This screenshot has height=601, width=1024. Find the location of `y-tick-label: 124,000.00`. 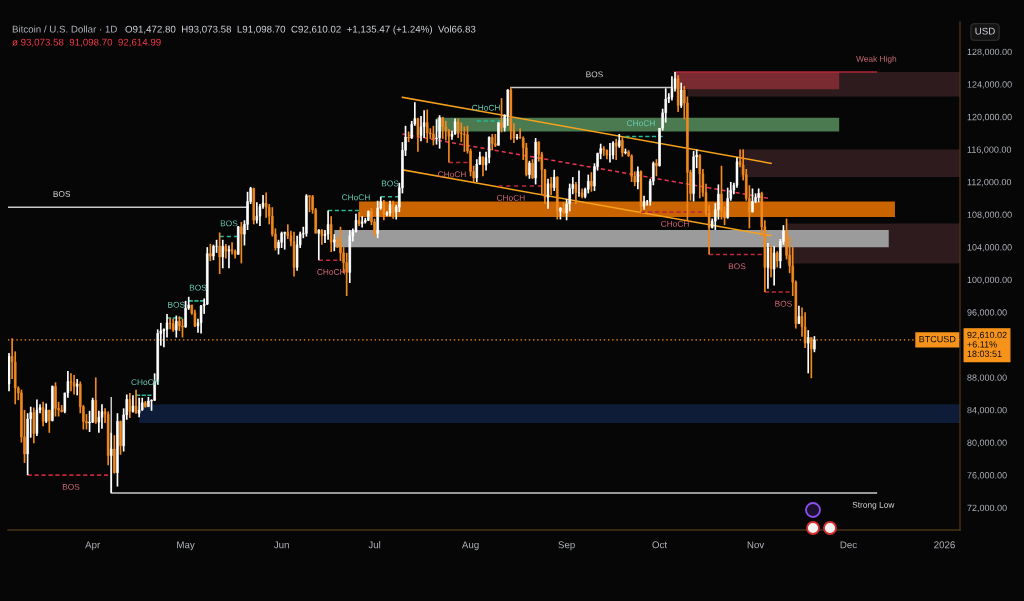

y-tick-label: 124,000.00 is located at coordinates (989, 85).